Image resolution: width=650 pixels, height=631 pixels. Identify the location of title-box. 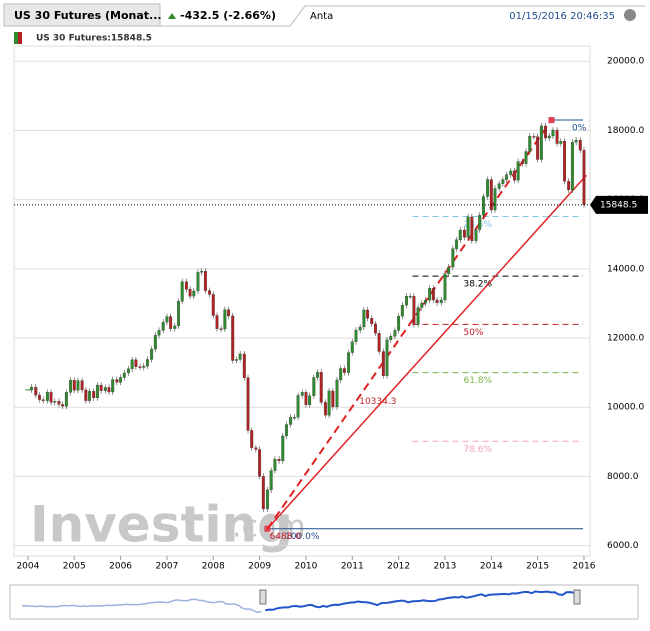
(82, 15).